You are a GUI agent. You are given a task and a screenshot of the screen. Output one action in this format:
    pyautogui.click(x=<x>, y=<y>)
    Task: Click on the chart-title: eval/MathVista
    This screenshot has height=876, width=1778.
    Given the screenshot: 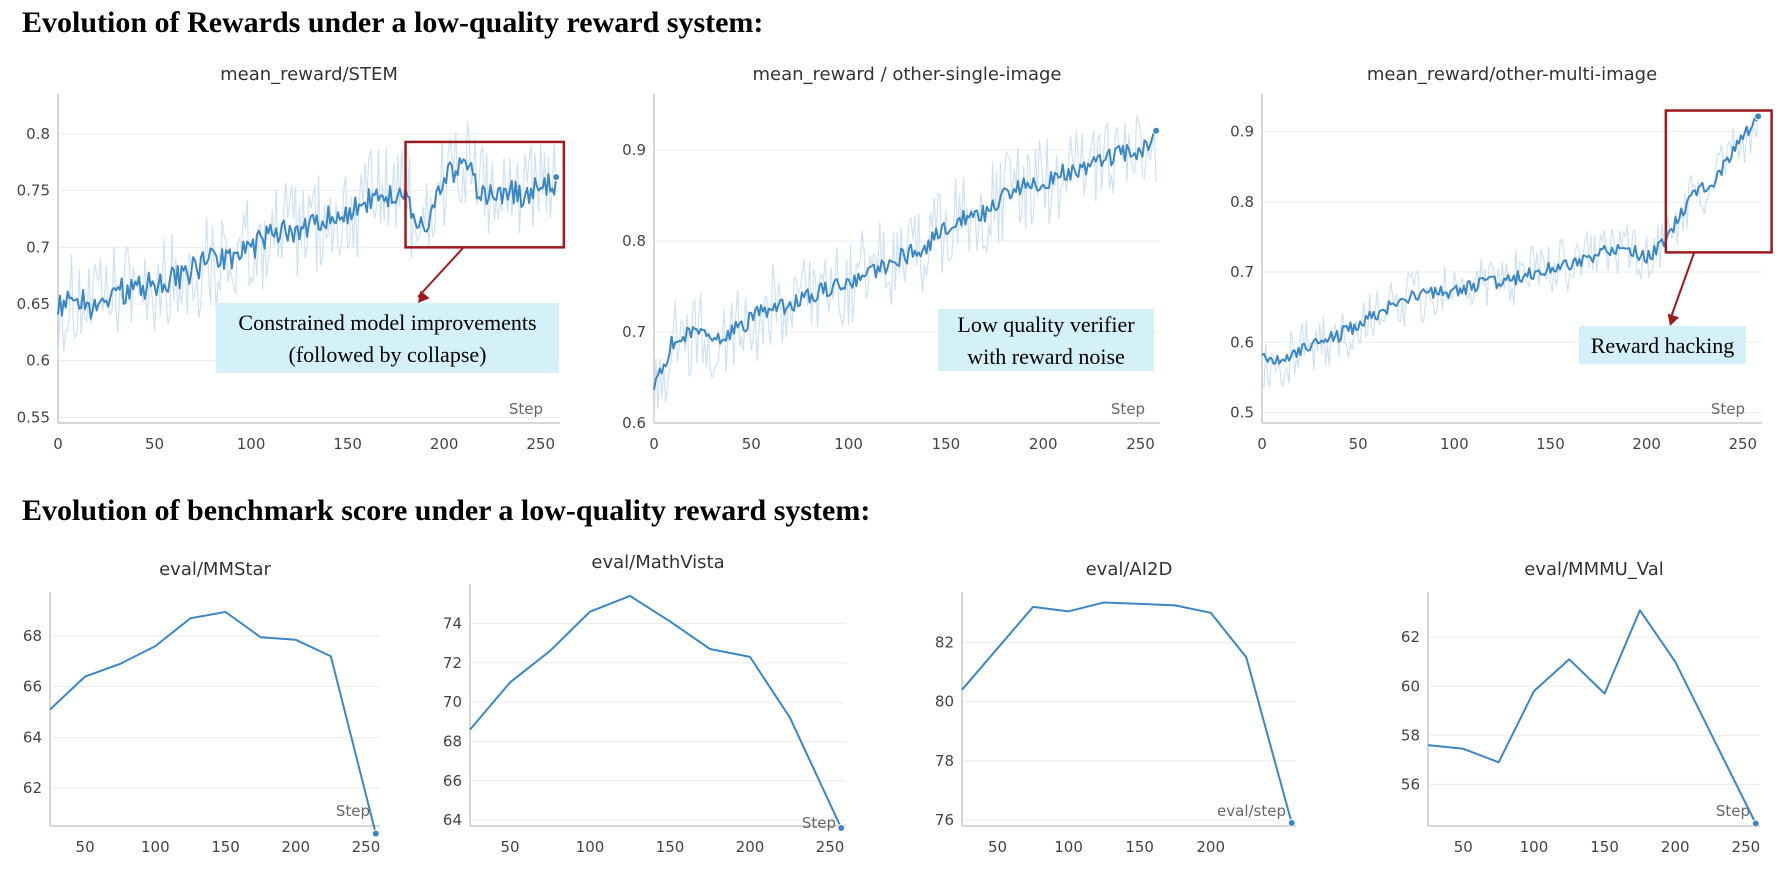 What is the action you would take?
    pyautogui.click(x=657, y=562)
    